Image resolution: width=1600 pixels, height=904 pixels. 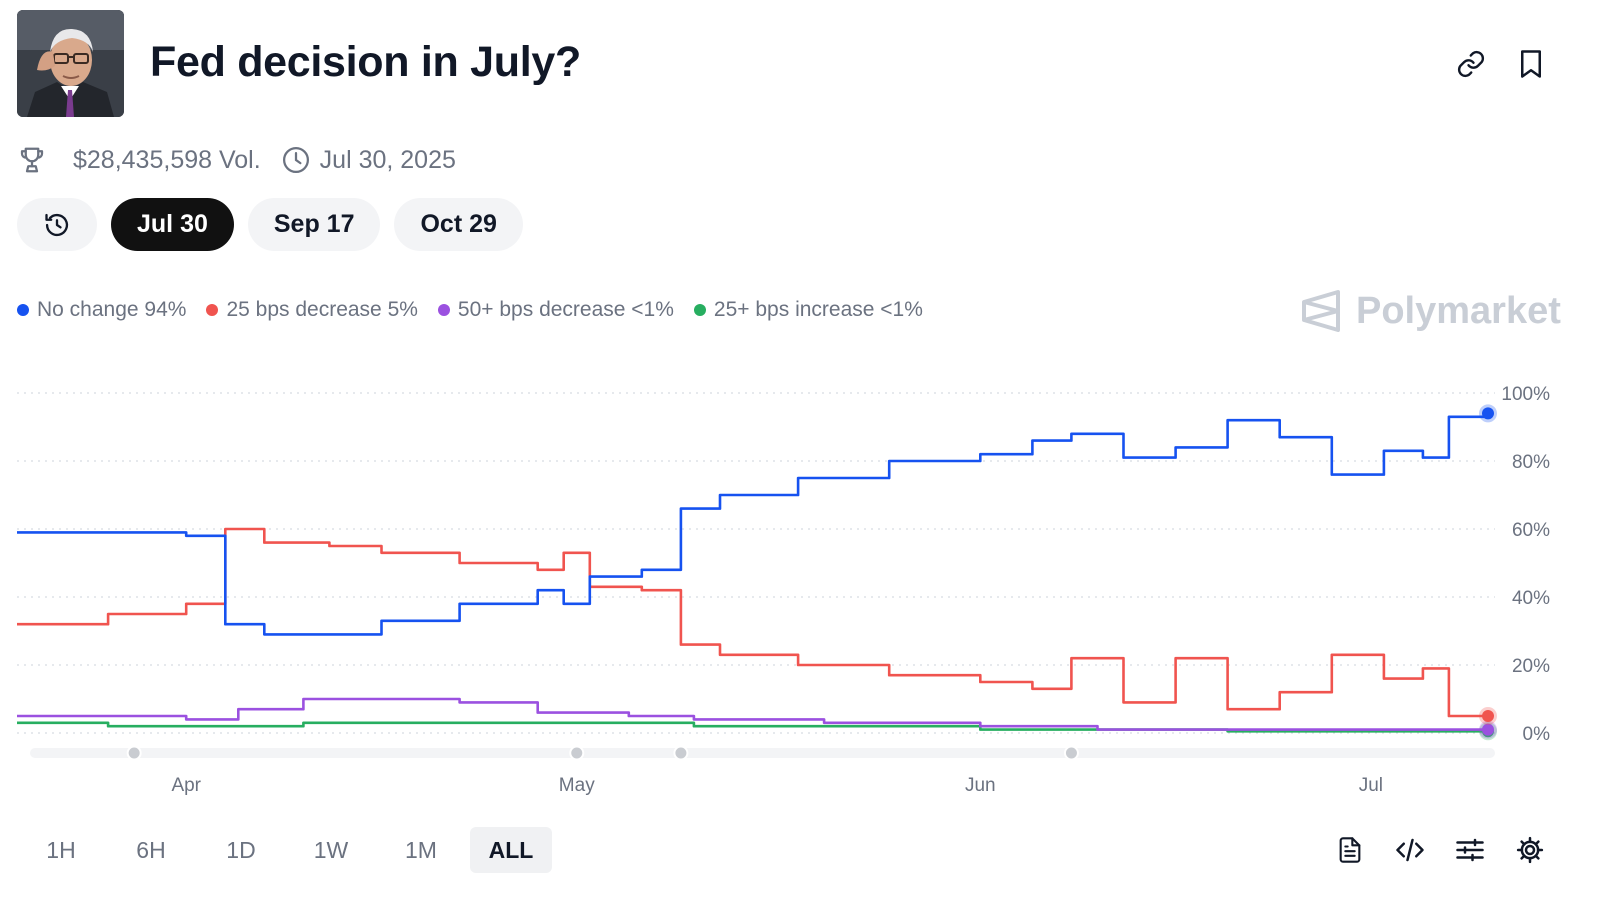 I want to click on legend-item: 50+ bps decrease <1%, so click(x=555, y=310).